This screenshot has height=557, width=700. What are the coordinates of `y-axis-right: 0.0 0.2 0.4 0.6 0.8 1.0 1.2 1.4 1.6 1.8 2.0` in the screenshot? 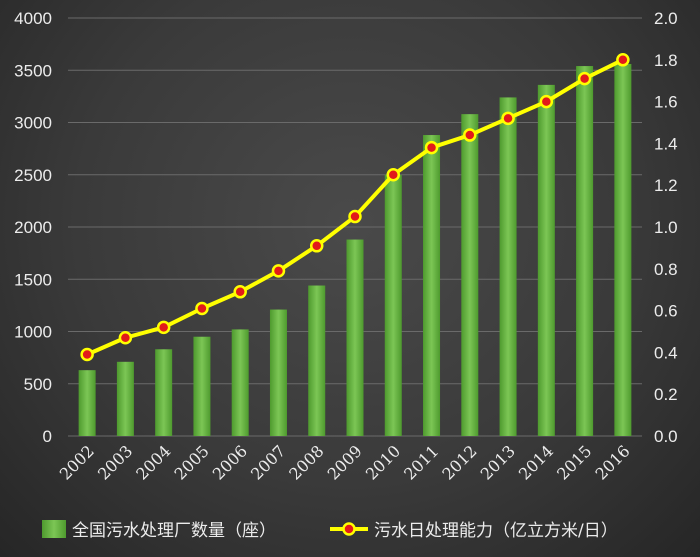 It's located at (666, 227).